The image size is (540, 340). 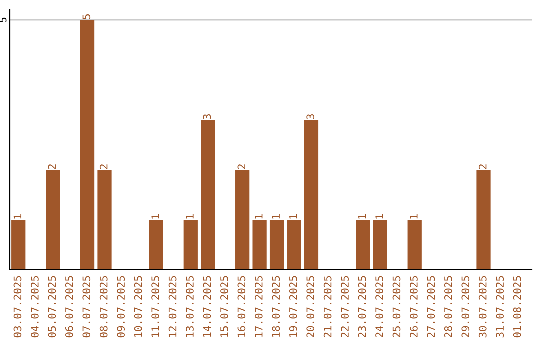 I want to click on x-tick-label: 25.07.2025, so click(x=396, y=307).